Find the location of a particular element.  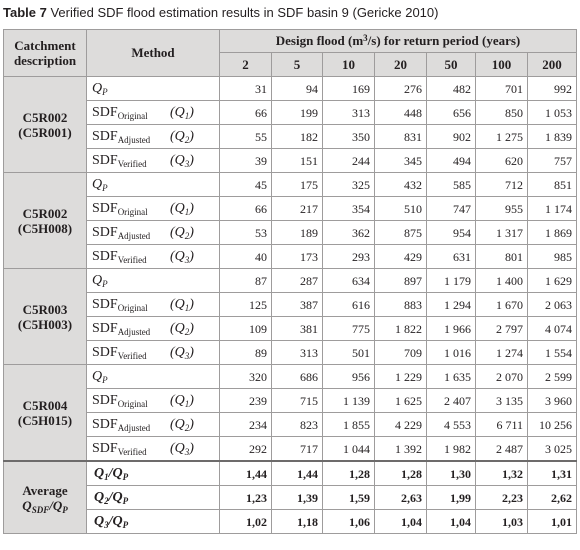

table-row: SDFOriginal (Q1) 66 199 313 448 656 850 1 053 is located at coordinates (291, 112).